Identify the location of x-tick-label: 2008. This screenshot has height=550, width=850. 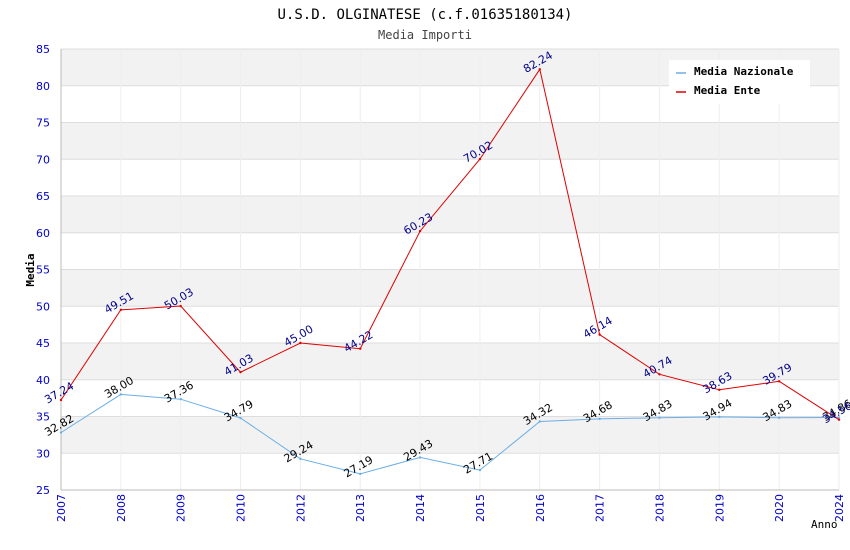
(121, 508).